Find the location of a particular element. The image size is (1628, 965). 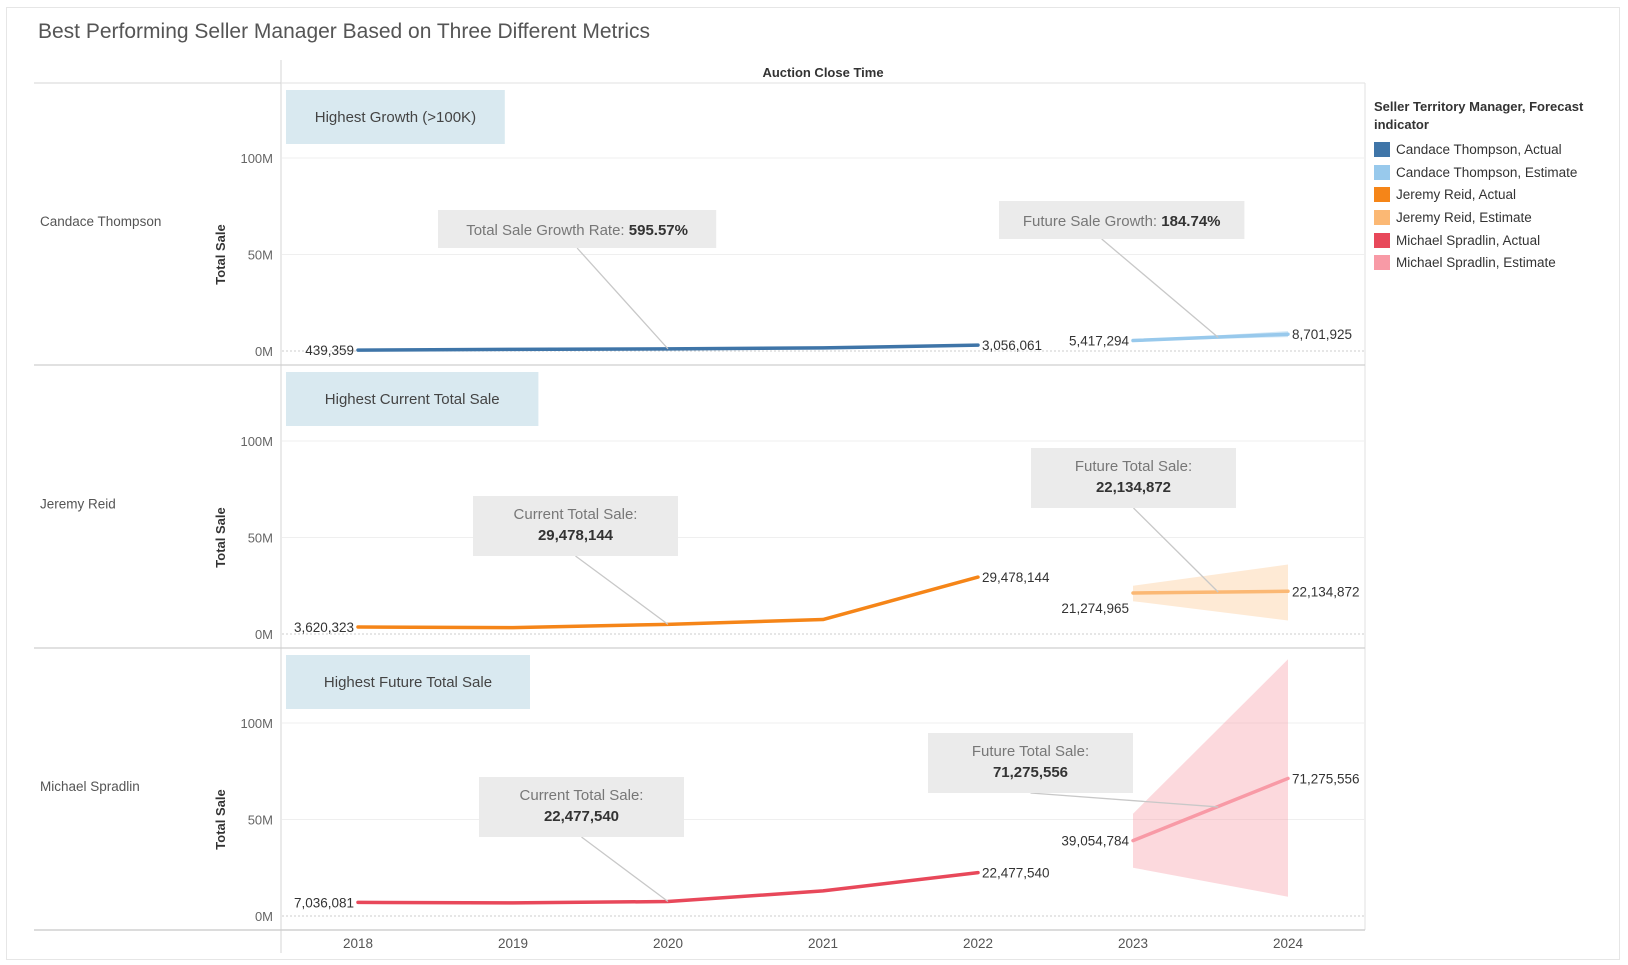

callout-value: 22,477,540 is located at coordinates (581, 816).